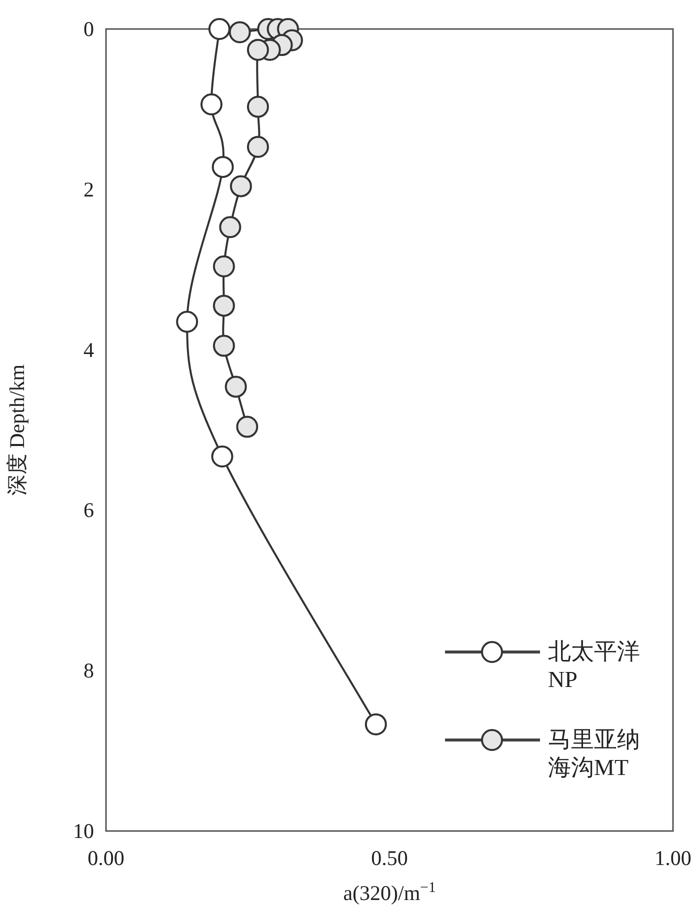 The height and width of the screenshot is (914, 700). What do you see at coordinates (594, 665) in the screenshot?
I see `legend-label: 北太平洋NP` at bounding box center [594, 665].